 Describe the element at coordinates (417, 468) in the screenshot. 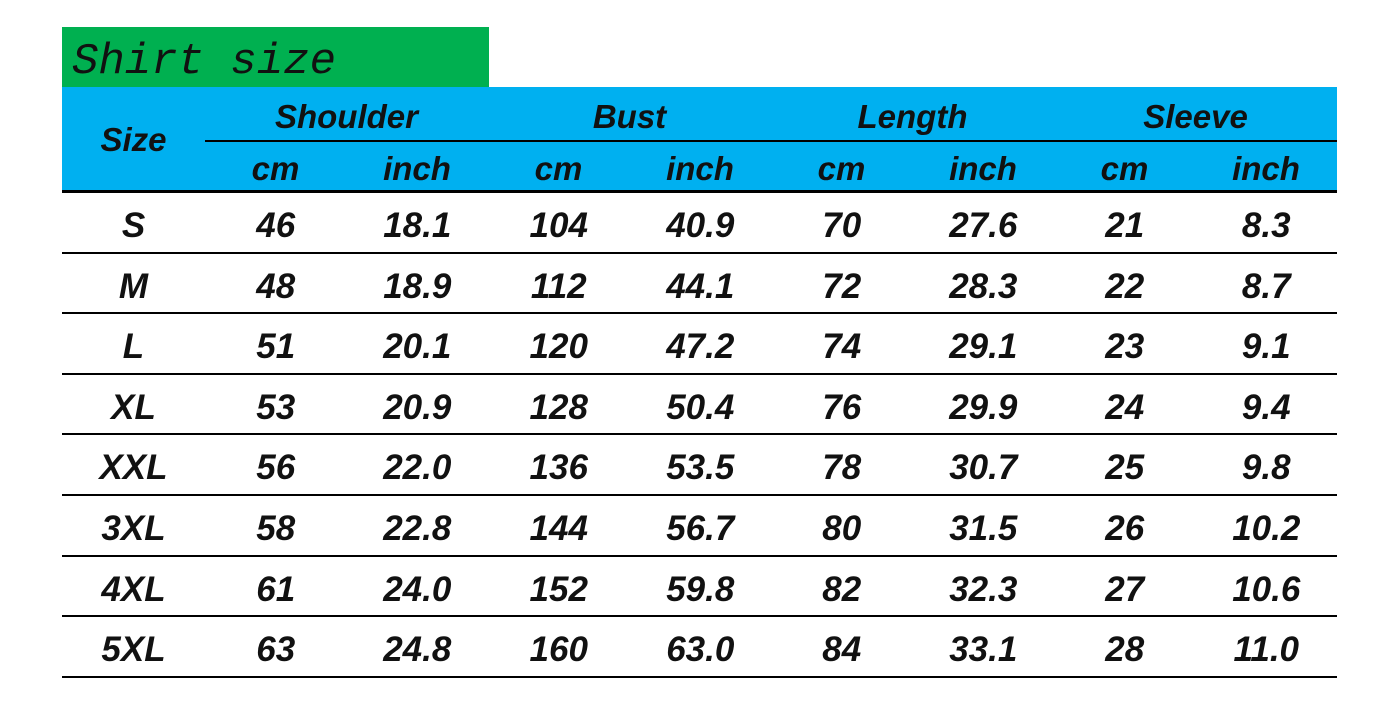

I see `value-cell: 22.0` at that location.